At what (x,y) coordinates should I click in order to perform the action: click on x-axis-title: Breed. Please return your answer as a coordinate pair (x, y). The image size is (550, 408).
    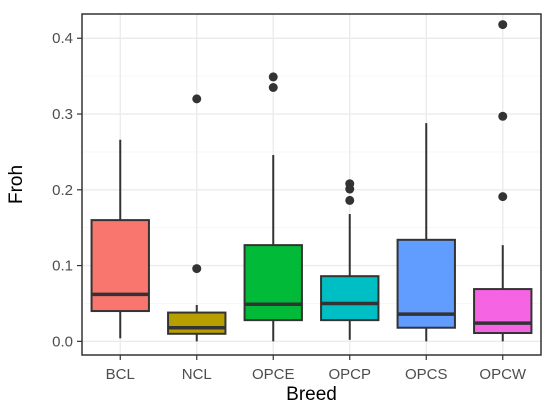
    Looking at the image, I should click on (311, 394).